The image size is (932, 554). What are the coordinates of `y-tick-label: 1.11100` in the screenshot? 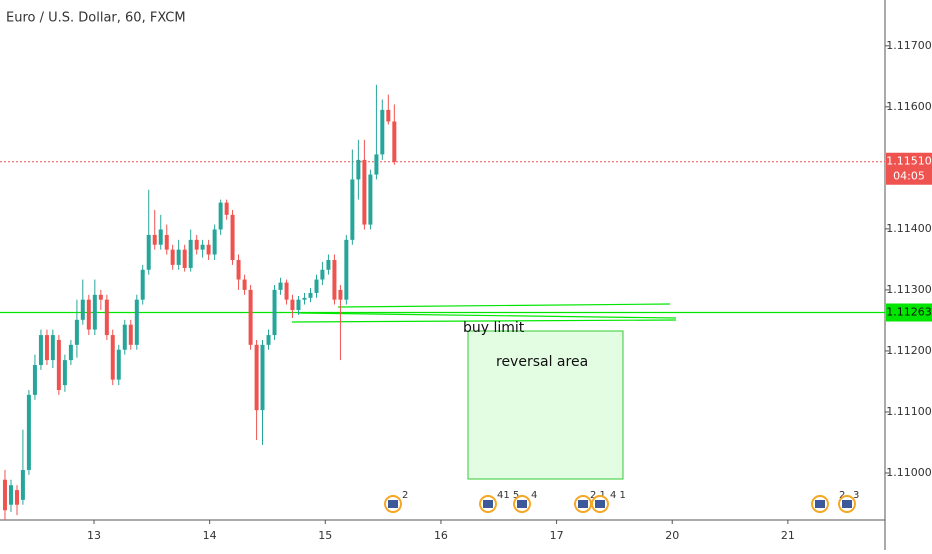 It's located at (909, 411).